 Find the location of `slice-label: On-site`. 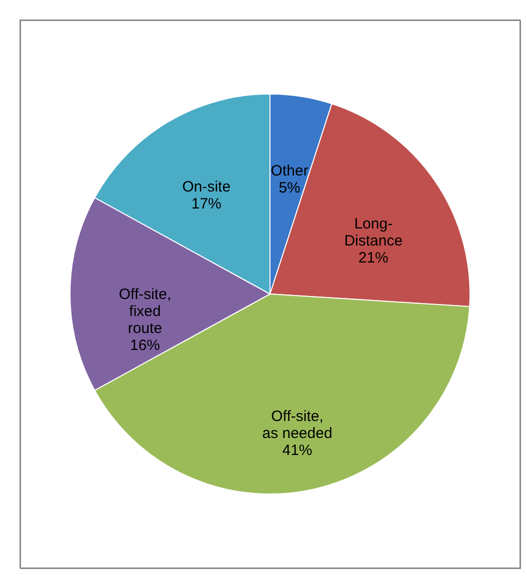

slice-label: On-site is located at coordinates (206, 187).